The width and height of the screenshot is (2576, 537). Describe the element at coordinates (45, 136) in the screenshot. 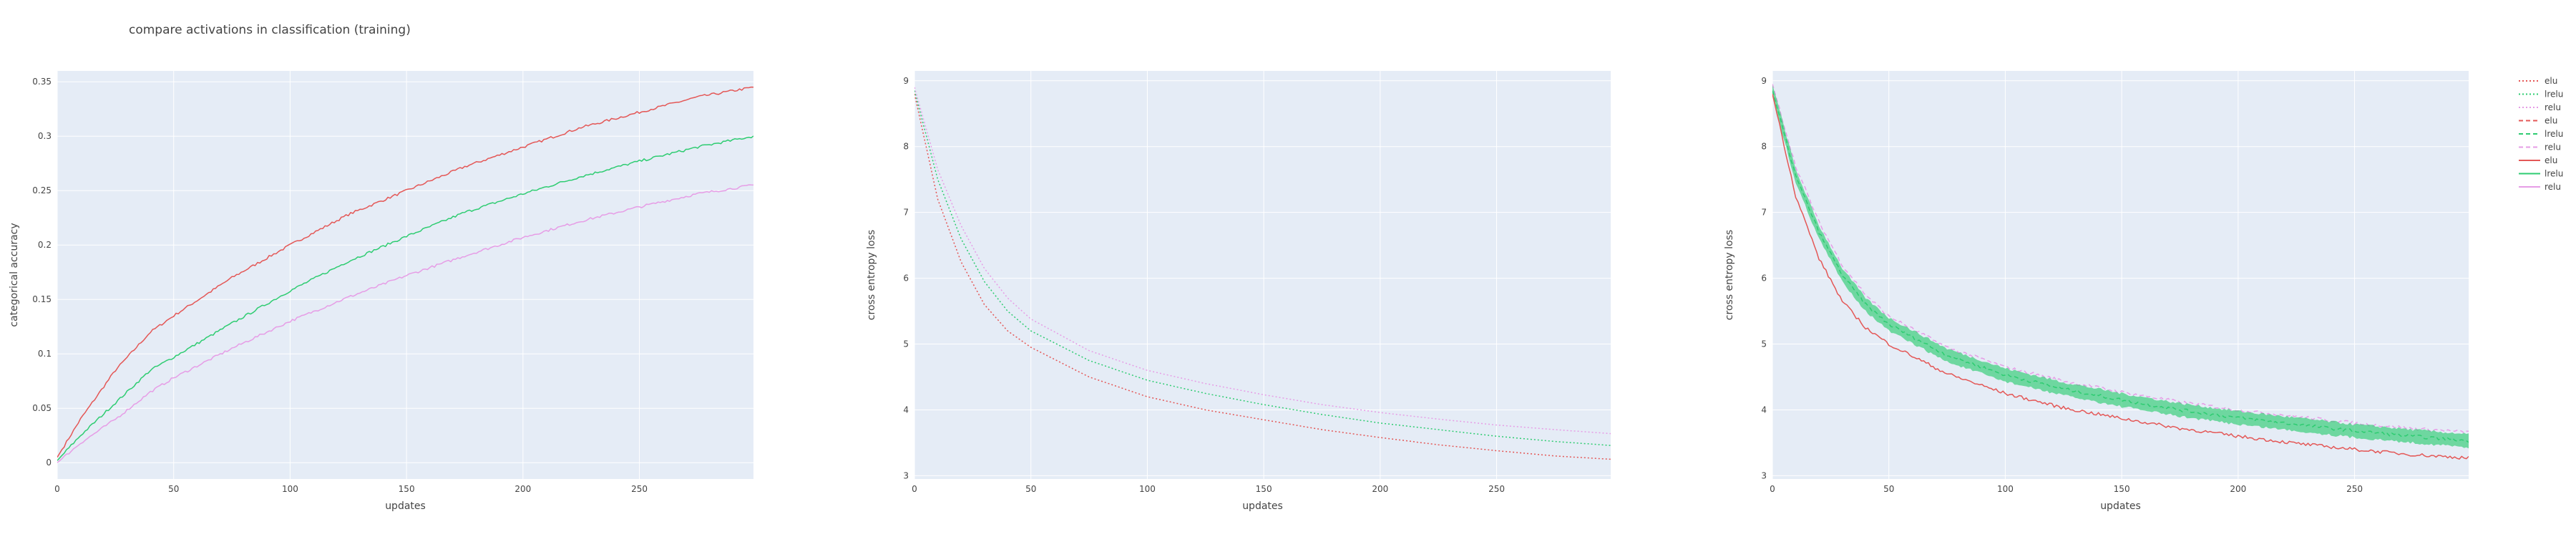

I see `y-tick-label: 0.3` at that location.